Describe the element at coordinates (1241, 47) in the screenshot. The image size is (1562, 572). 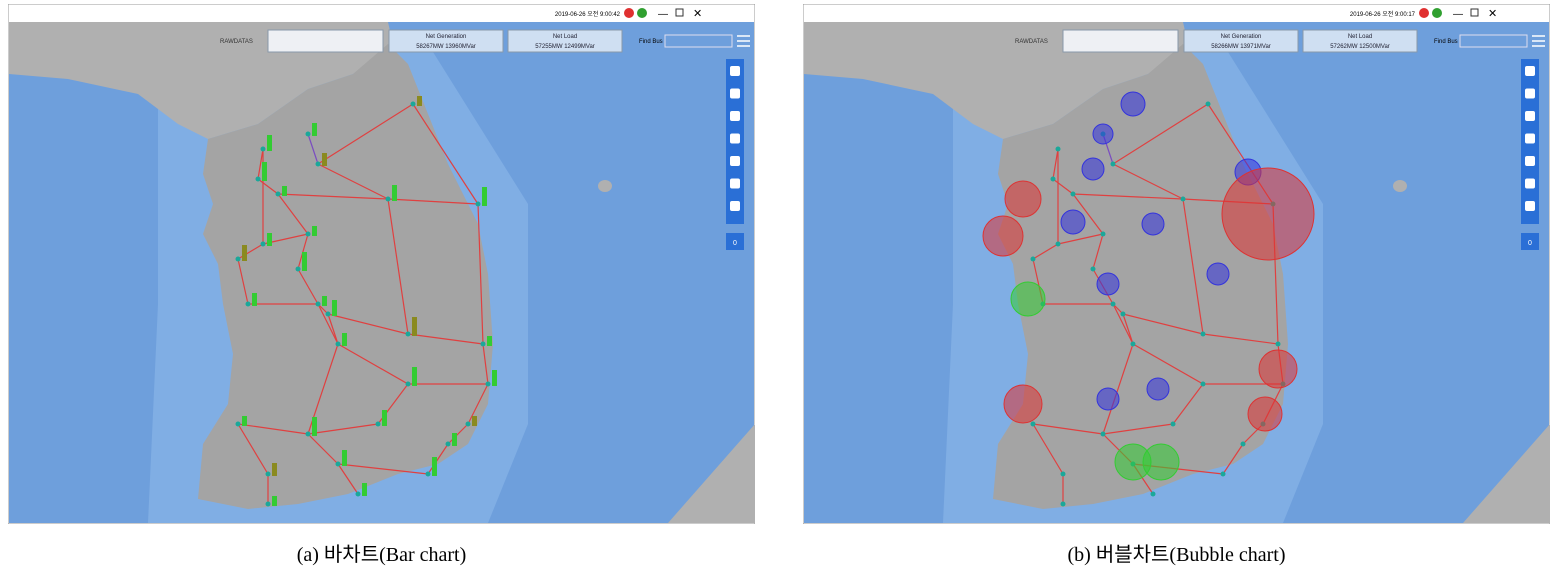
I see `summary-value: 58266MW 13971MVar` at that location.